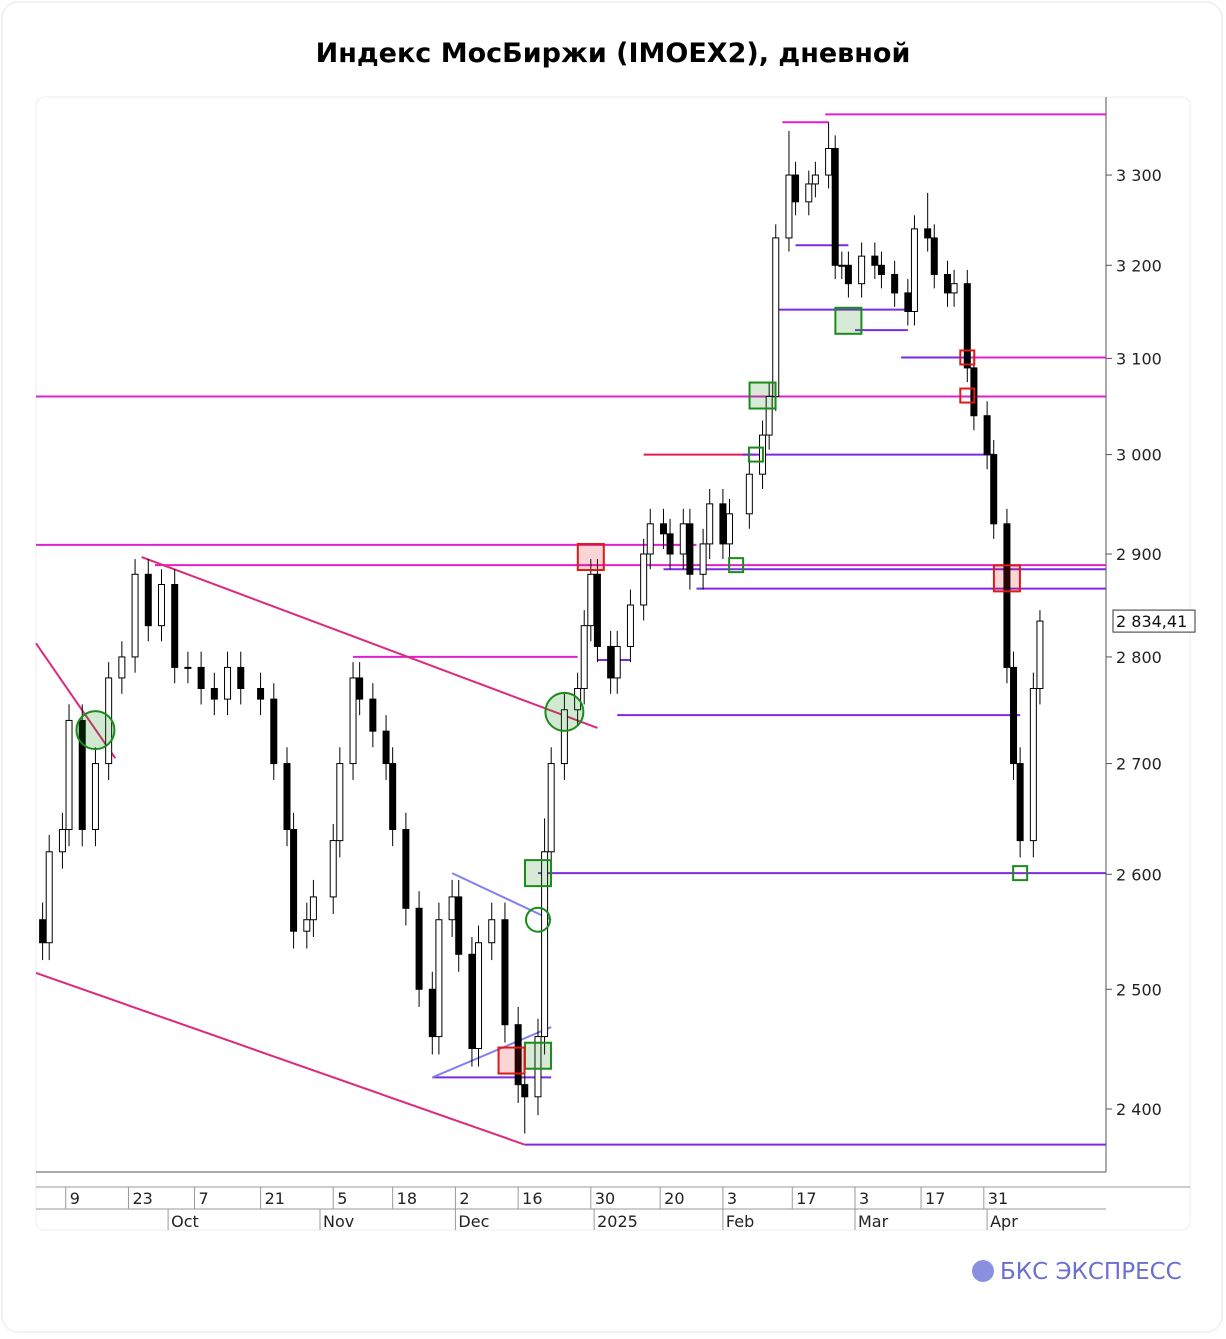  I want to click on x-tick-label: 2, so click(464, 1198).